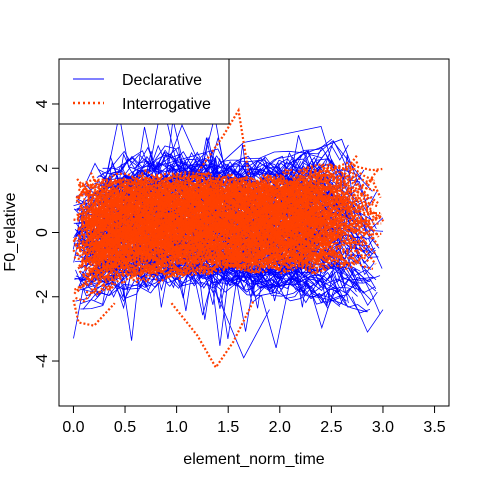 This screenshot has width=480, height=485. Describe the element at coordinates (73, 427) in the screenshot. I see `x-tick-label: 0.0` at that location.